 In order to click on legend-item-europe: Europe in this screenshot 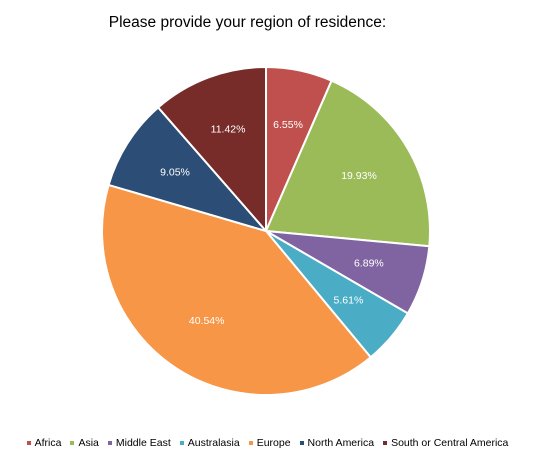, I will do `click(269, 443)`.